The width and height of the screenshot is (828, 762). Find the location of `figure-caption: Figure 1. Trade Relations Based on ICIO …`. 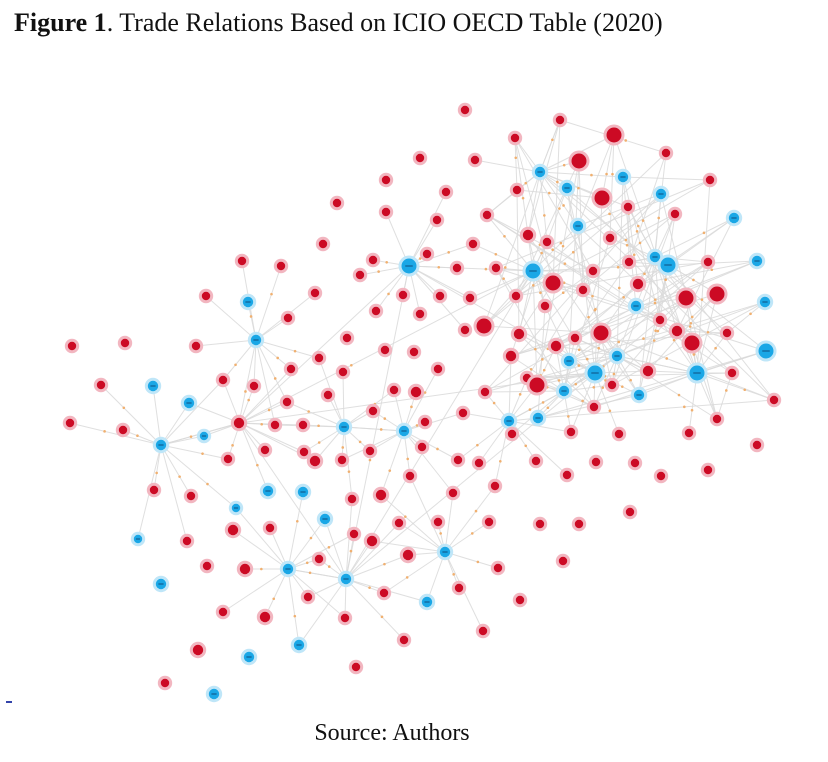

figure-caption: Figure 1. Trade Relations Based on ICIO … is located at coordinates (338, 23).